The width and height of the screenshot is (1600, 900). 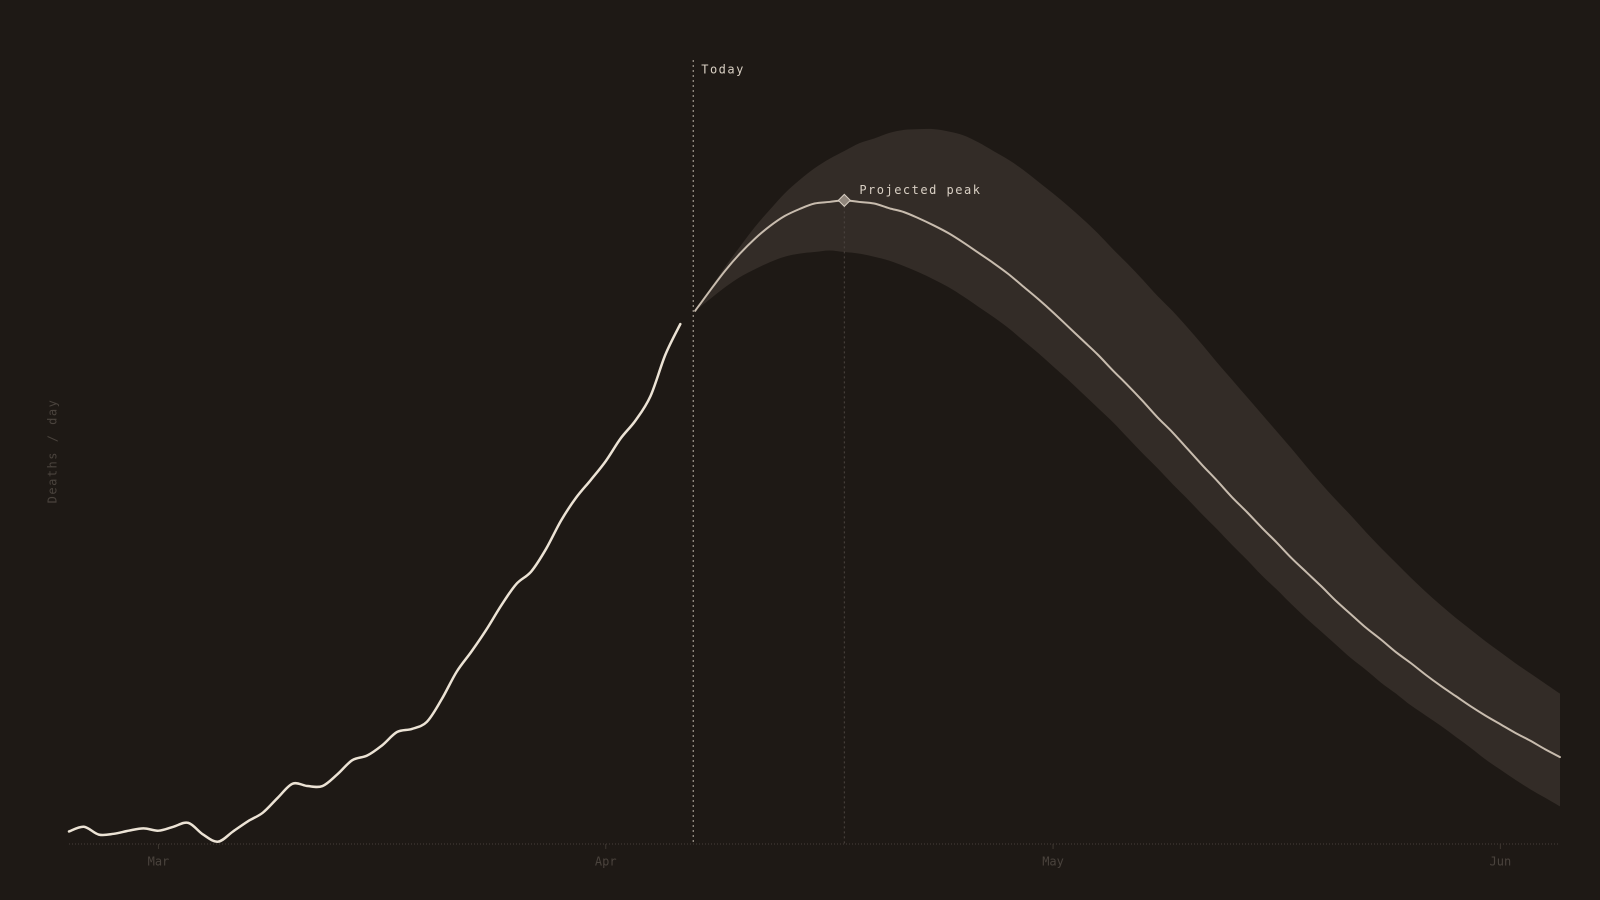 I want to click on x-tick-label: Mar, so click(x=159, y=862).